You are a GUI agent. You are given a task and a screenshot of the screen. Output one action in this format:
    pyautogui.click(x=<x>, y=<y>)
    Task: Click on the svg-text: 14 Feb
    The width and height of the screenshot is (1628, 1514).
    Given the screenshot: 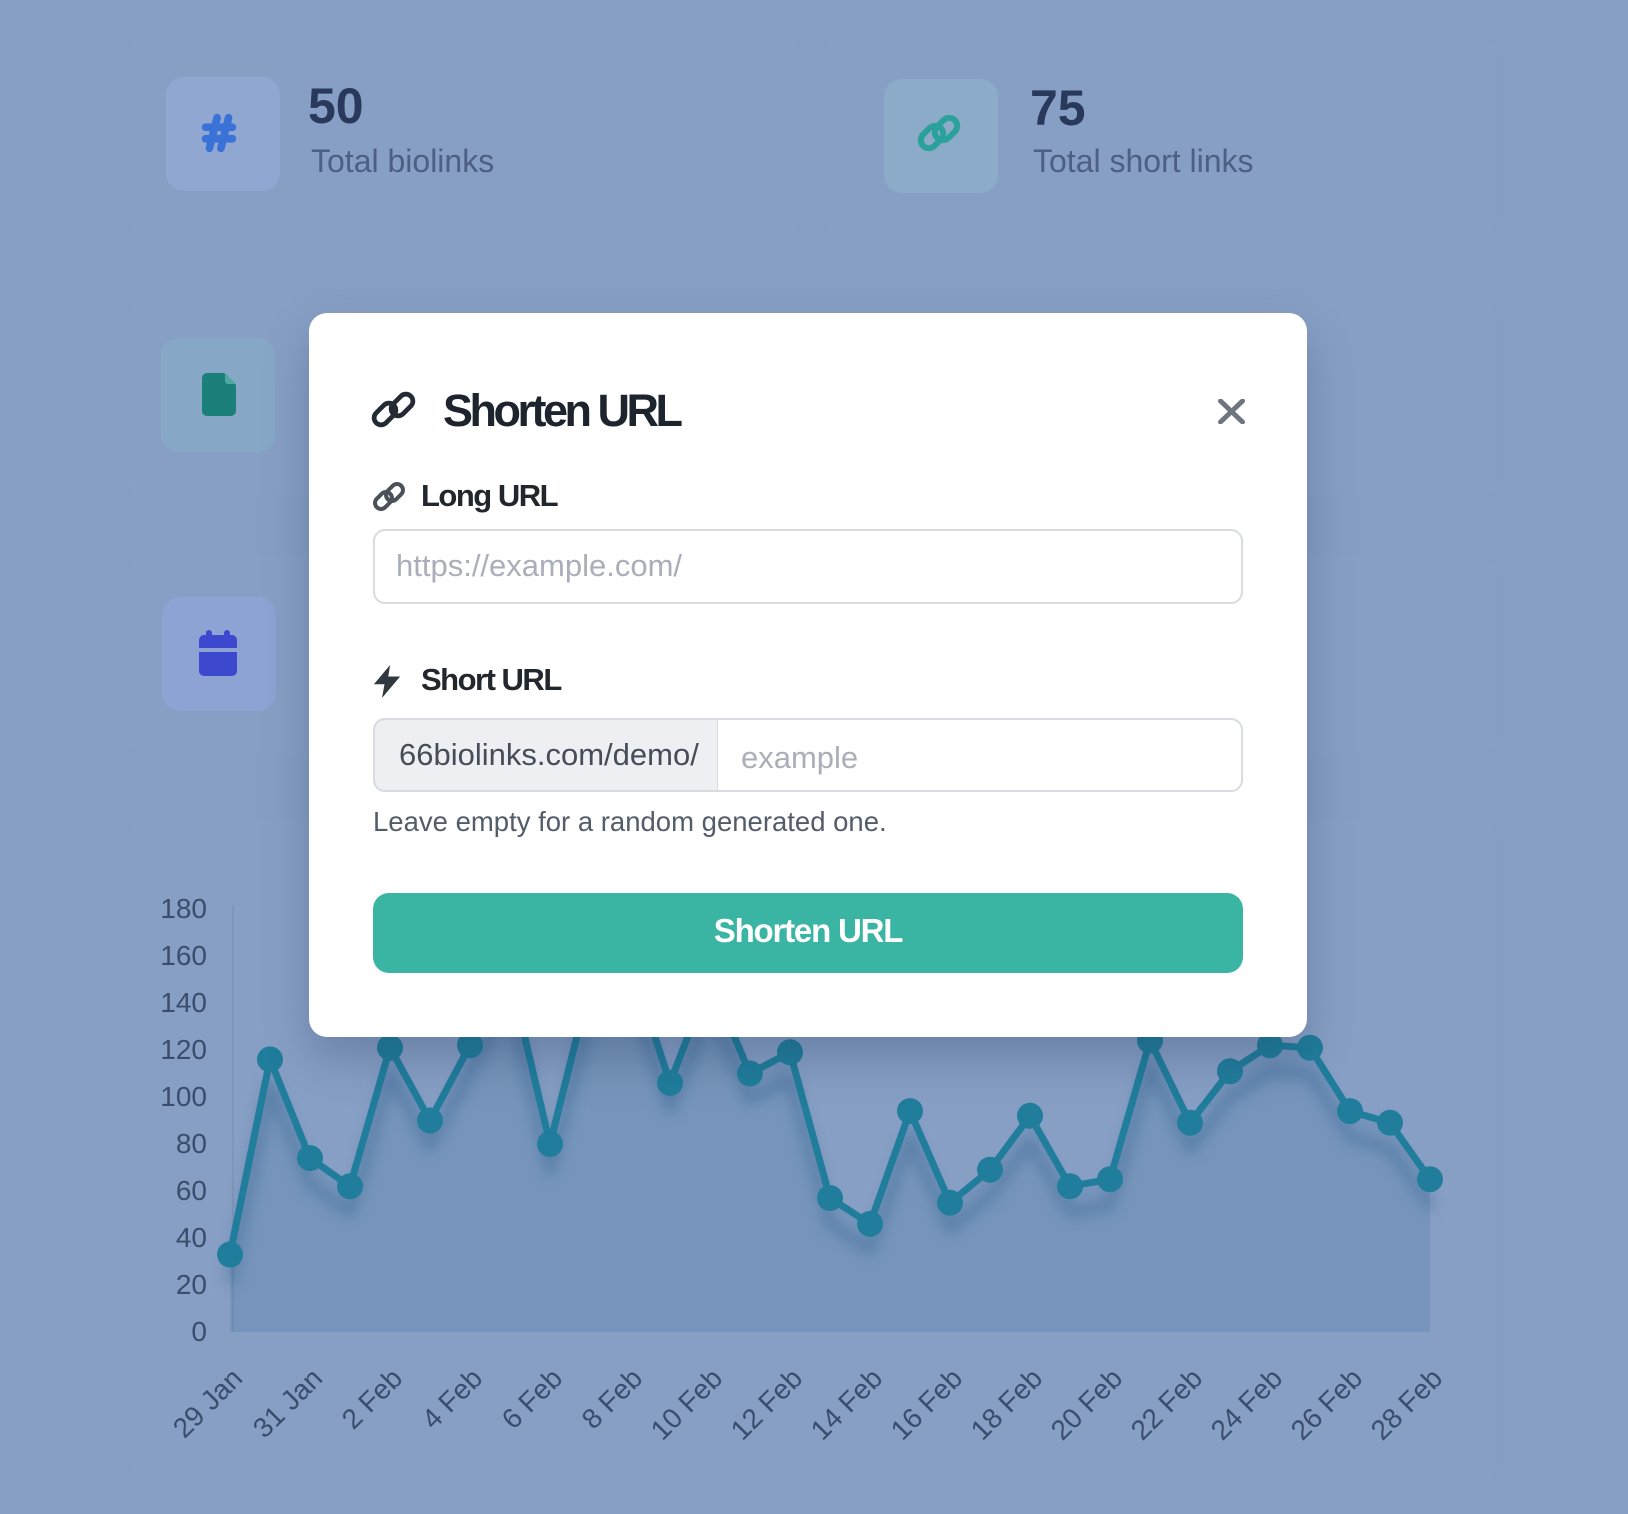 What is the action you would take?
    pyautogui.click(x=847, y=1404)
    